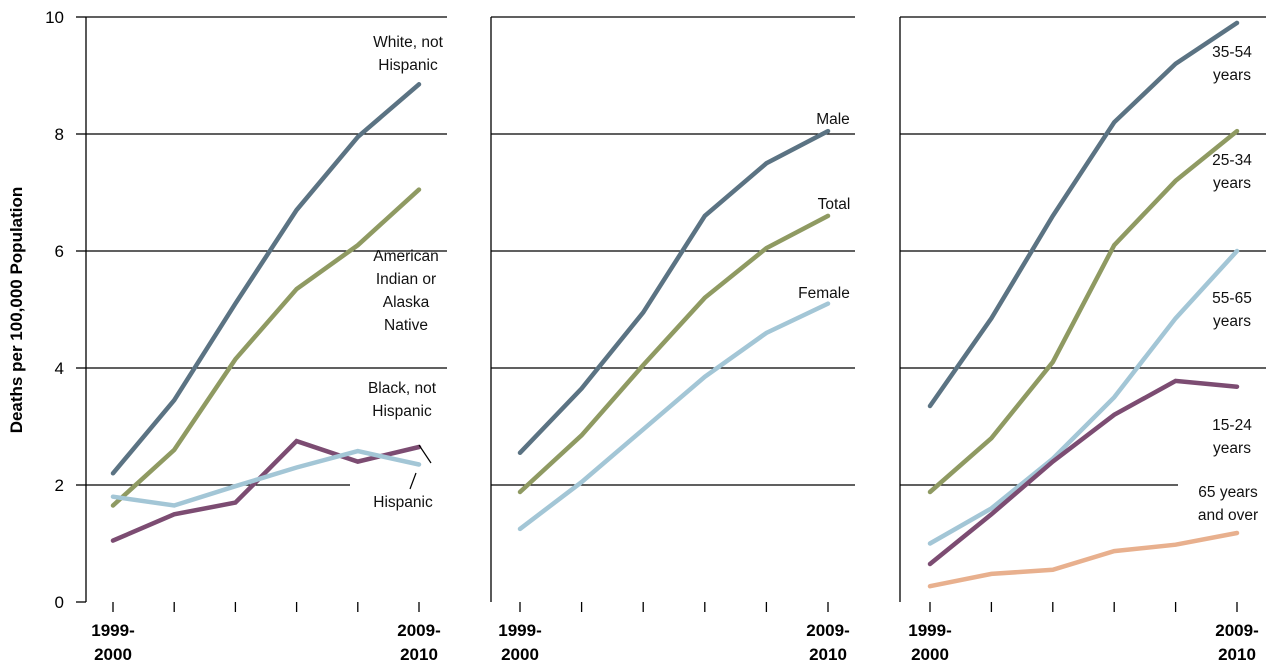  Describe the element at coordinates (1232, 437) in the screenshot. I see `series-label: 15-24 years` at that location.